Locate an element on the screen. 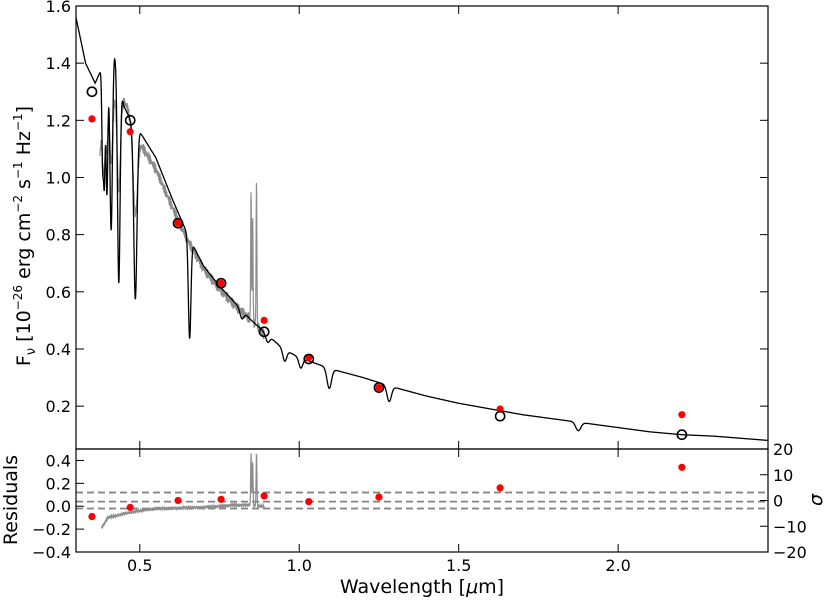 This screenshot has width=830, height=603. top-y-tick-label: 1.0 is located at coordinates (58, 177).